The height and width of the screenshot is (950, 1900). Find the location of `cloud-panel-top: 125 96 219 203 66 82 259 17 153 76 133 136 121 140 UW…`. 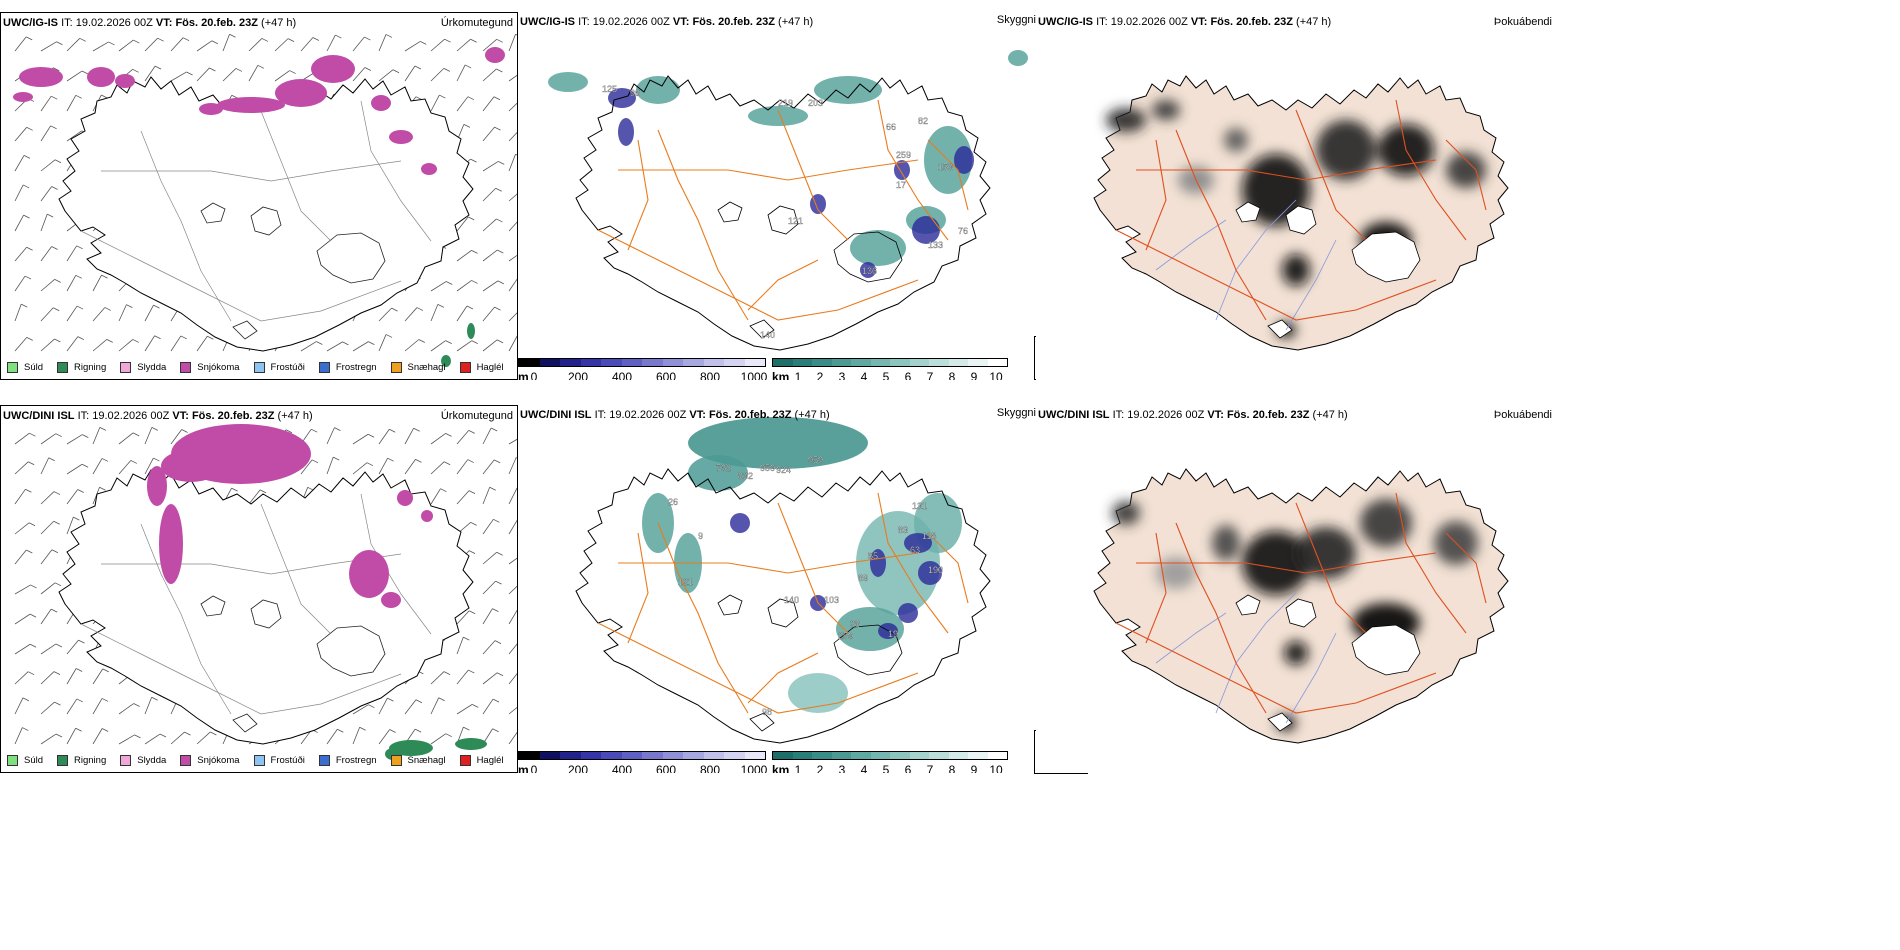

cloud-panel-top: 125 96 219 203 66 82 259 17 153 76 133 136 121 140 UW… is located at coordinates (778, 196).